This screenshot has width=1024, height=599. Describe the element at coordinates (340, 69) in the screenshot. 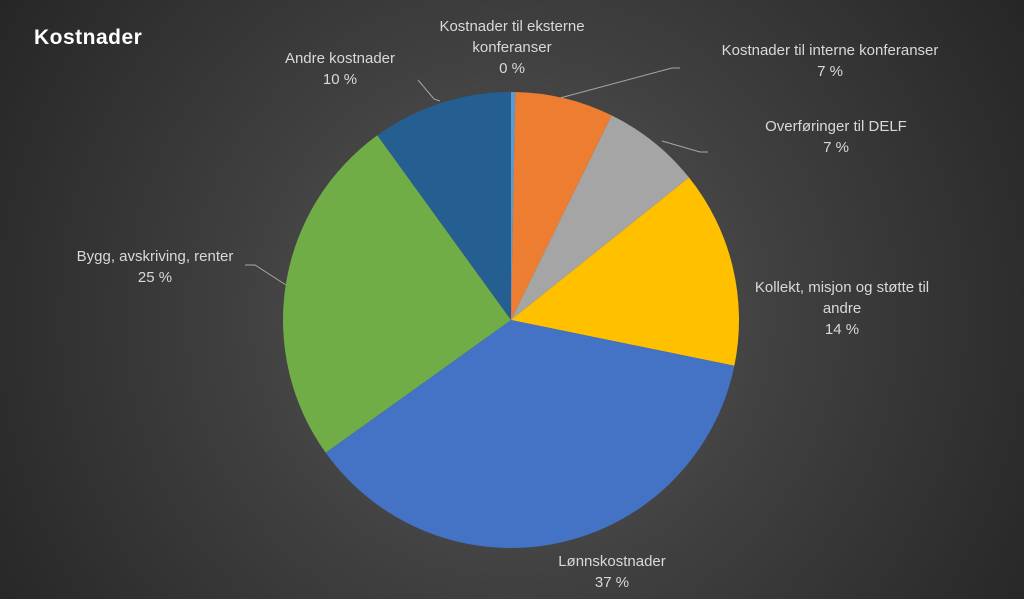

I see `data-label: Andre kostnader 10 %` at that location.